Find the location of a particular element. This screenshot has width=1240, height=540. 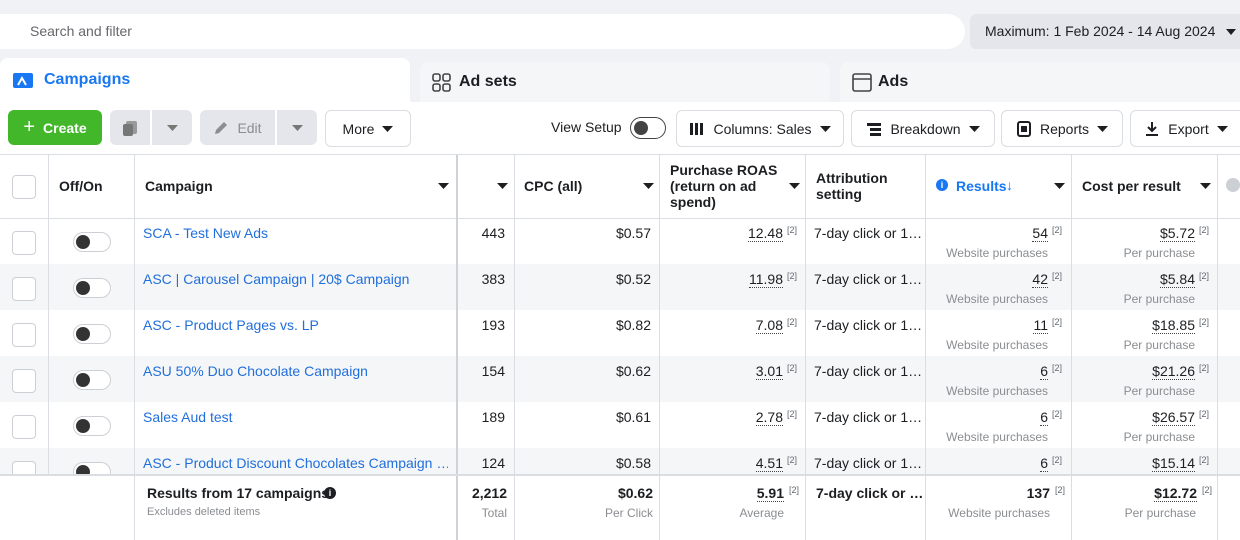

column-header: Purchase ROAS (return on ad spend) is located at coordinates (724, 186).